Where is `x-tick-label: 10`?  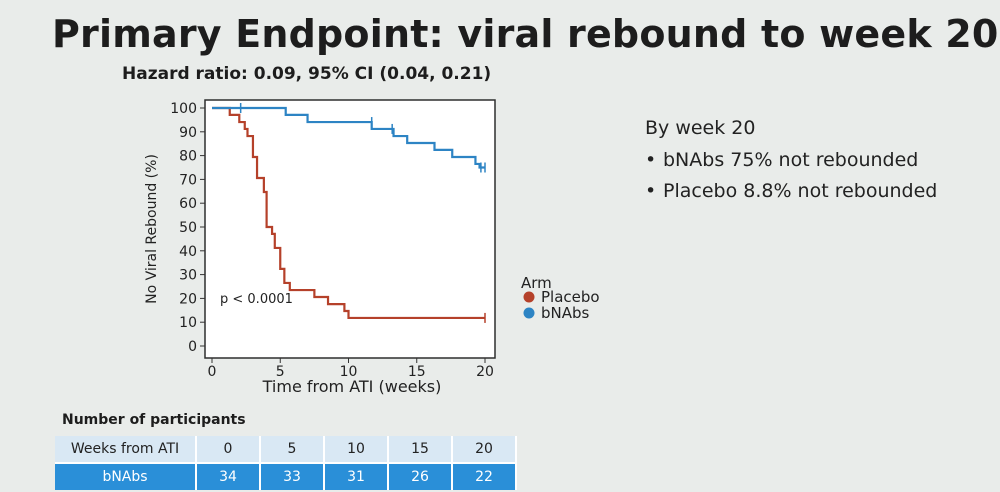 x-tick-label: 10 is located at coordinates (349, 372).